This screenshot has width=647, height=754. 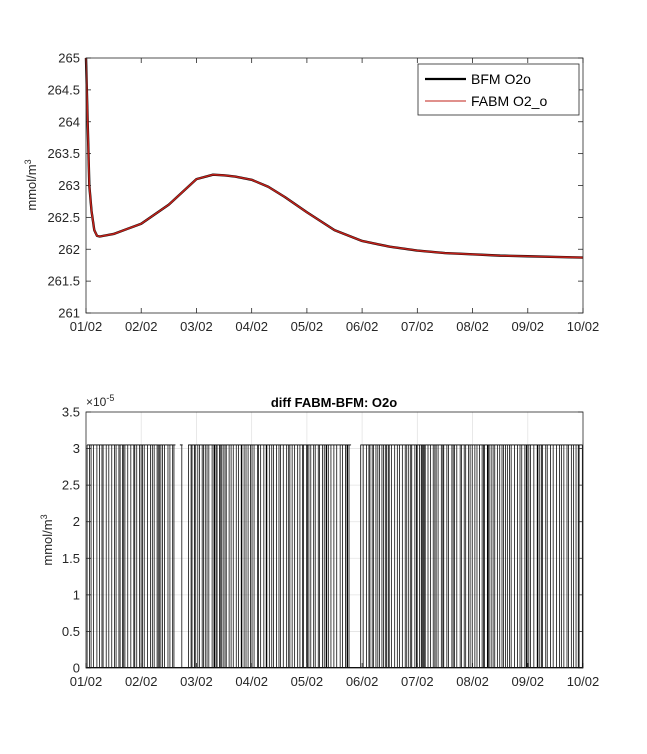 What do you see at coordinates (47, 539) in the screenshot?
I see `bottom-y-axis-label: mmol/m3` at bounding box center [47, 539].